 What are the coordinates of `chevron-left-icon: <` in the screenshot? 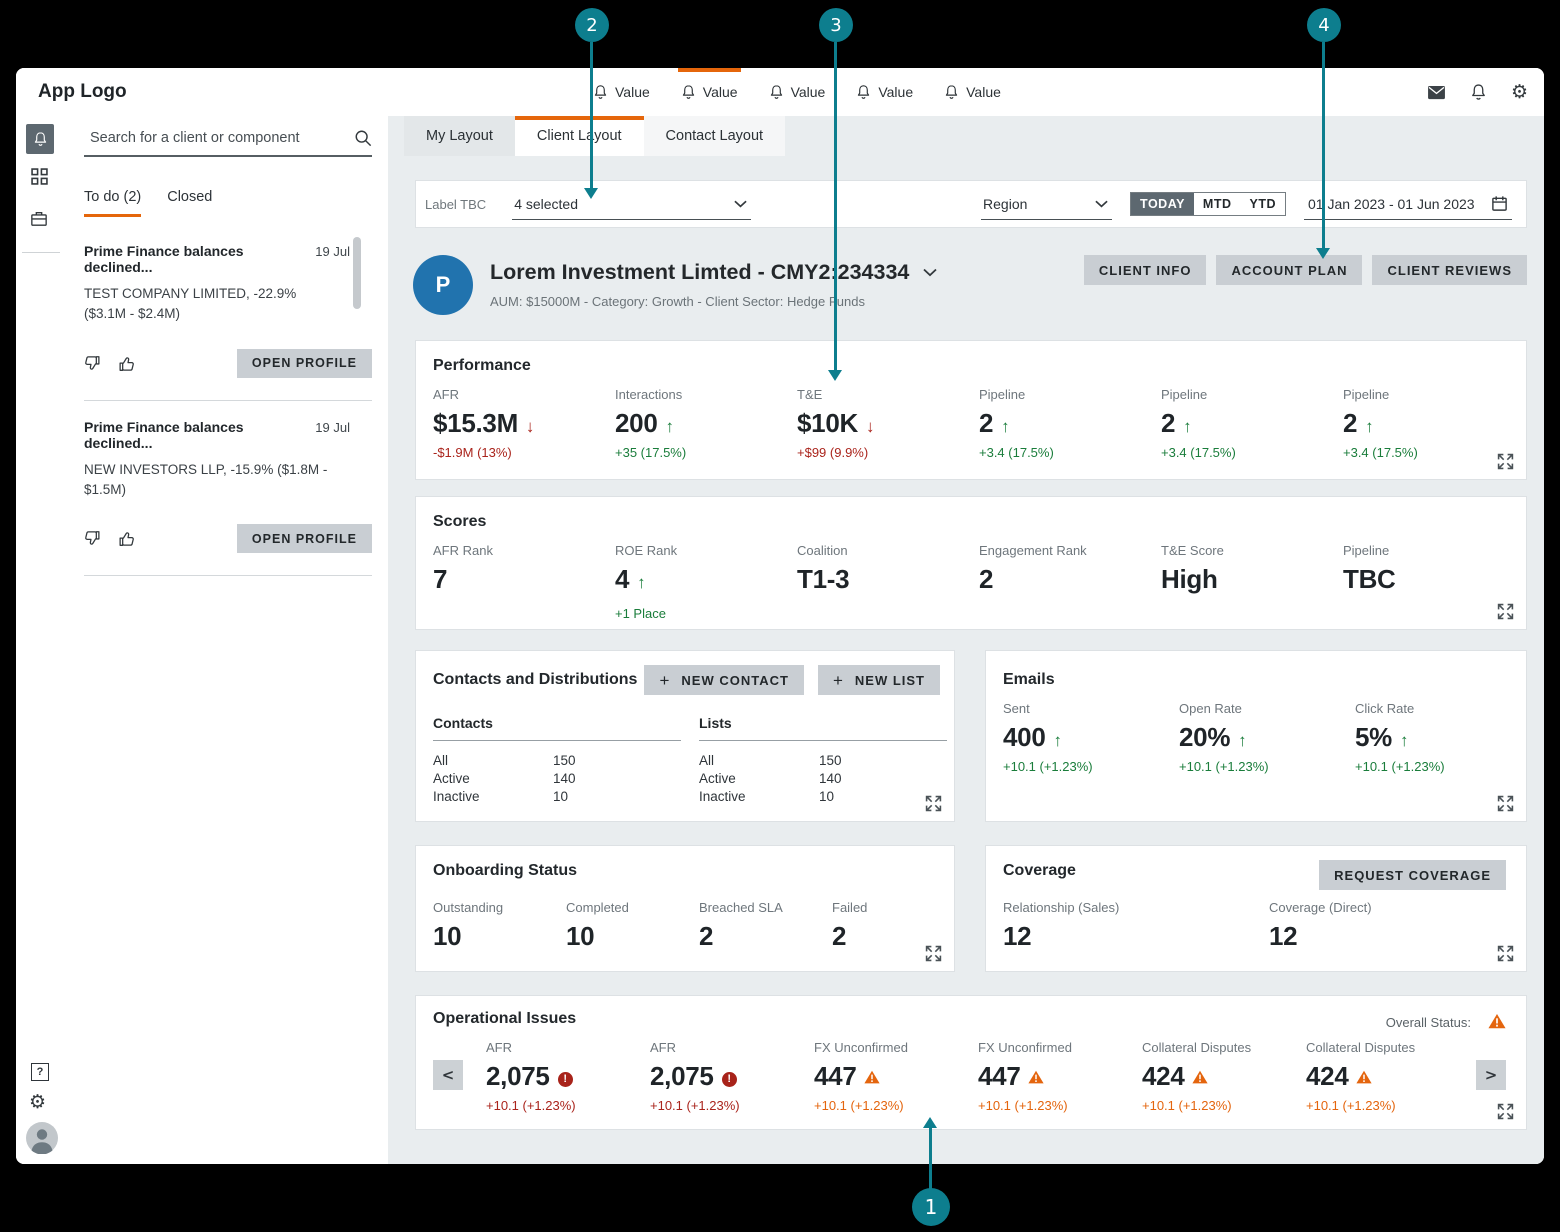 It's located at (448, 1075).